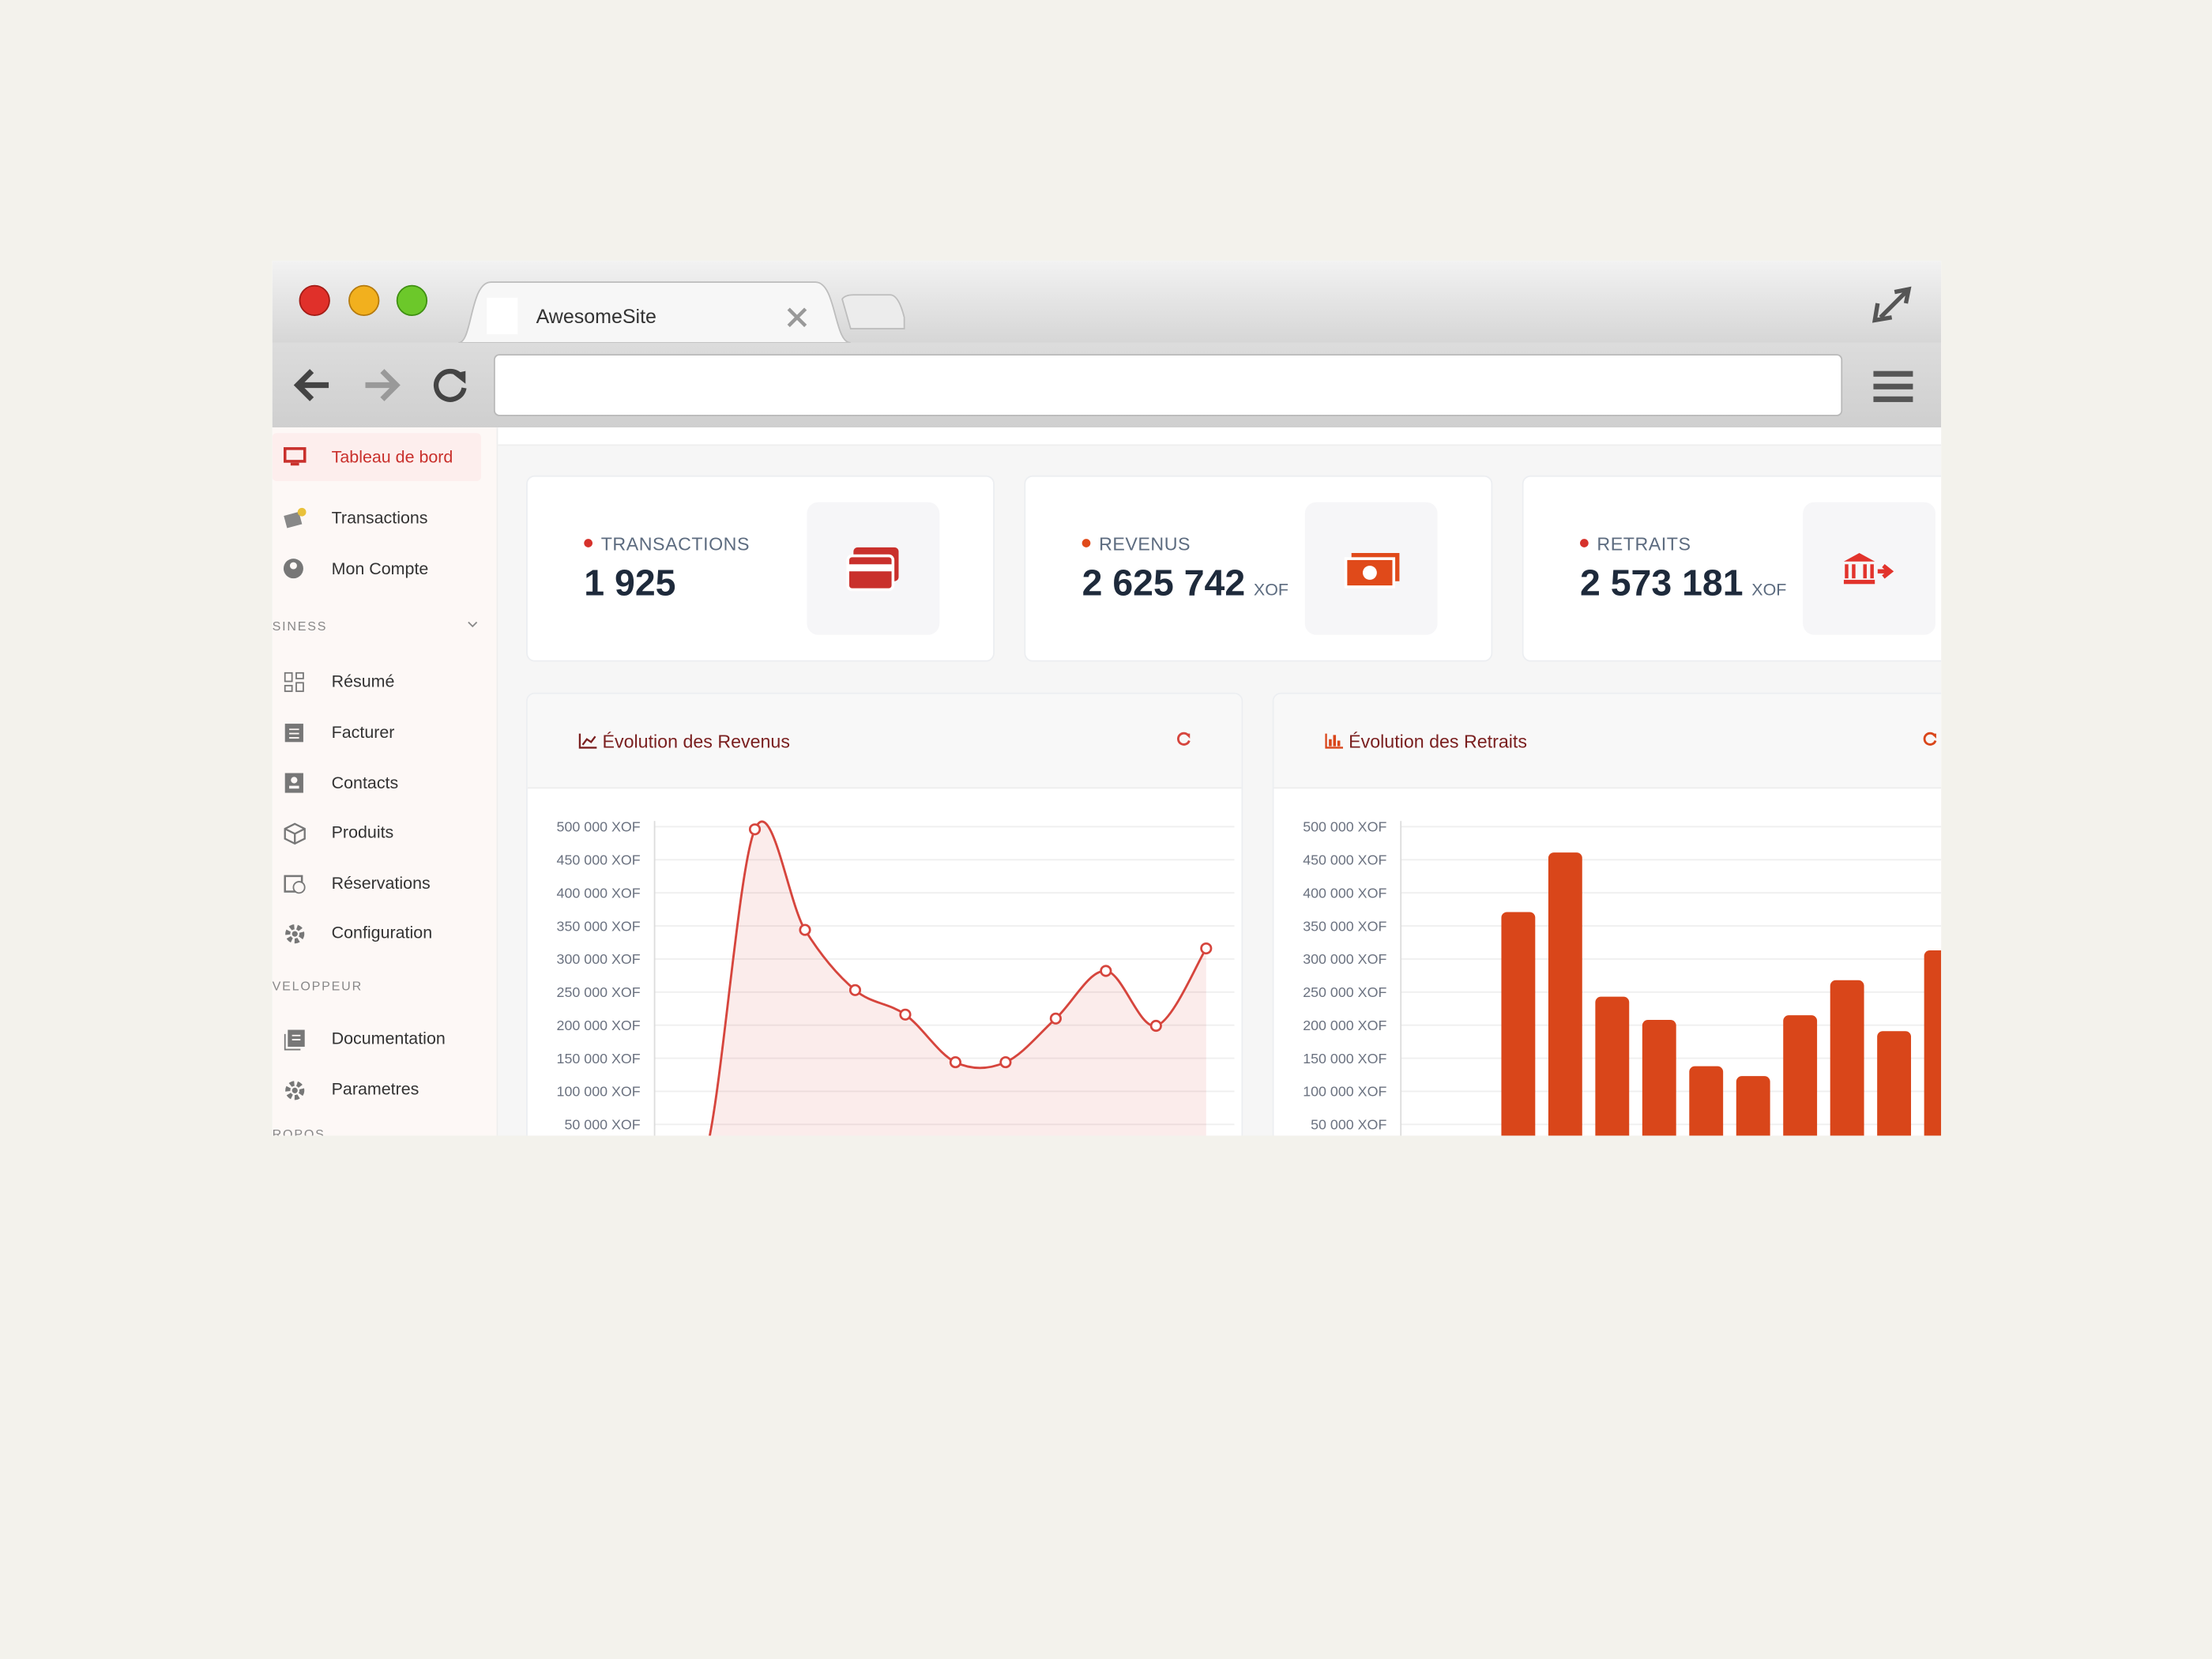 The image size is (2212, 1659). Describe the element at coordinates (315, 301) in the screenshot. I see `close-button` at that location.